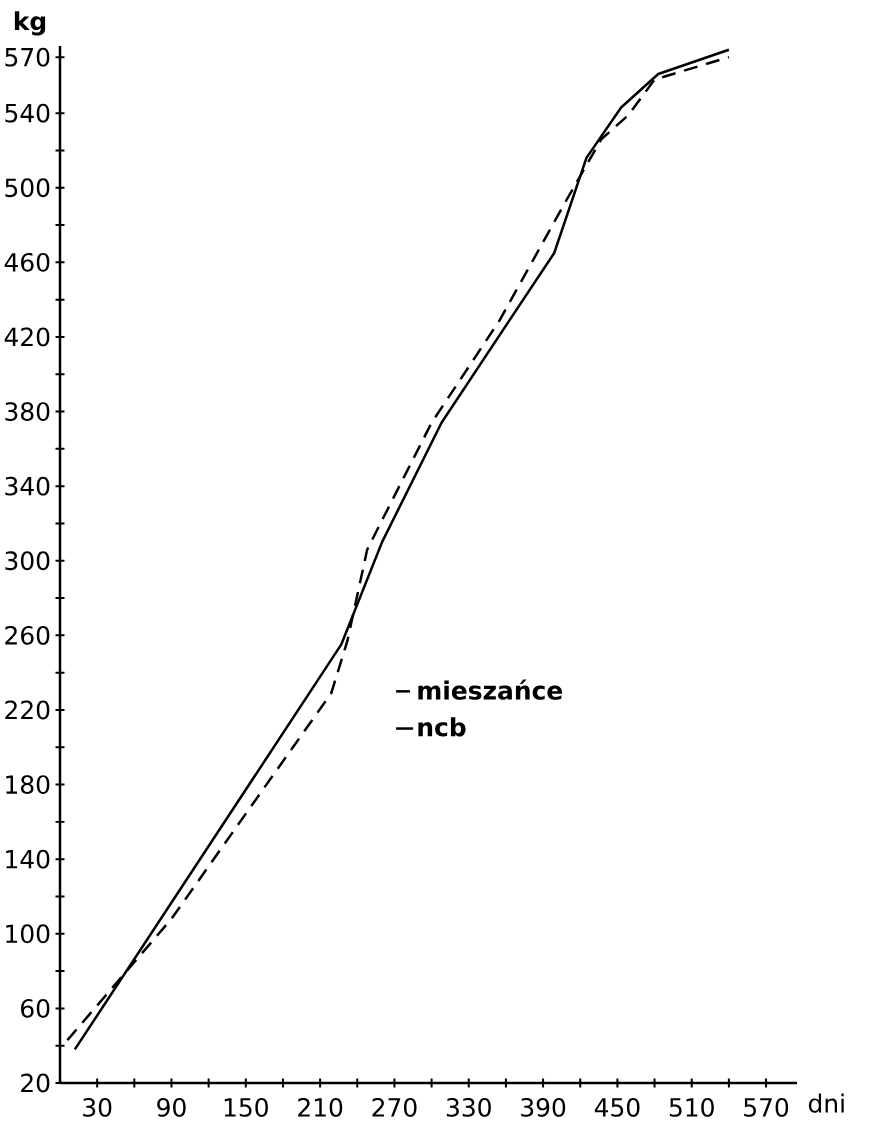 The image size is (879, 1121). I want to click on x-tick-label: 390, so click(543, 1107).